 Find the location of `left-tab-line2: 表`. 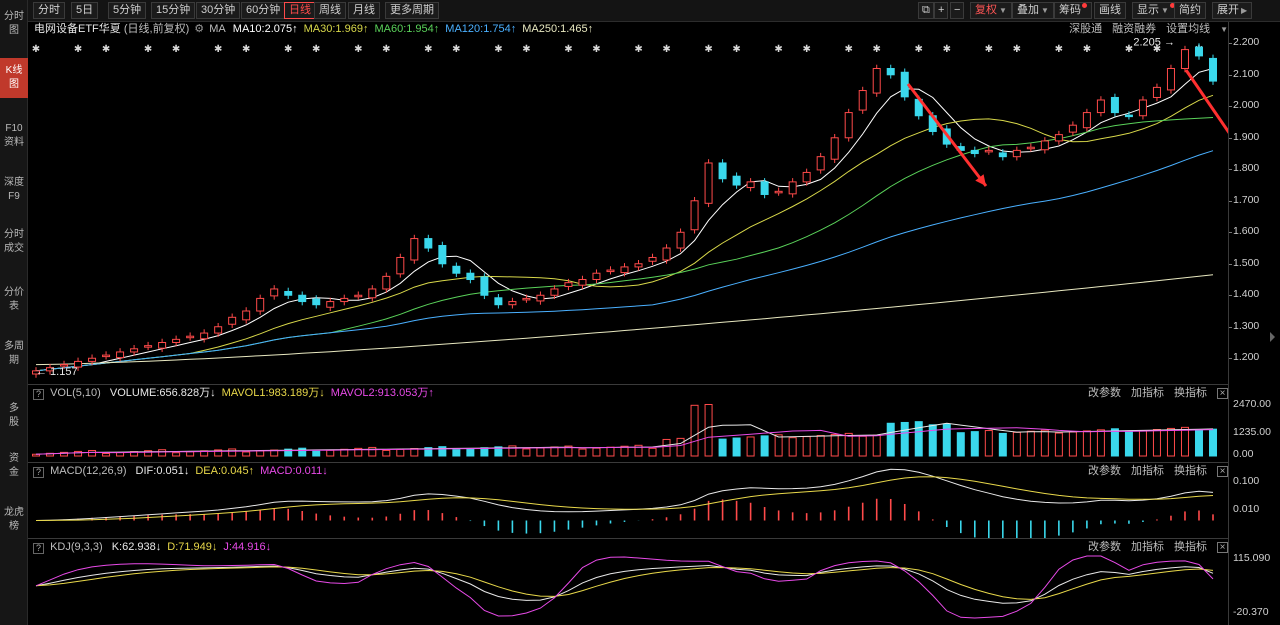

left-tab-line2: 表 is located at coordinates (14, 306).